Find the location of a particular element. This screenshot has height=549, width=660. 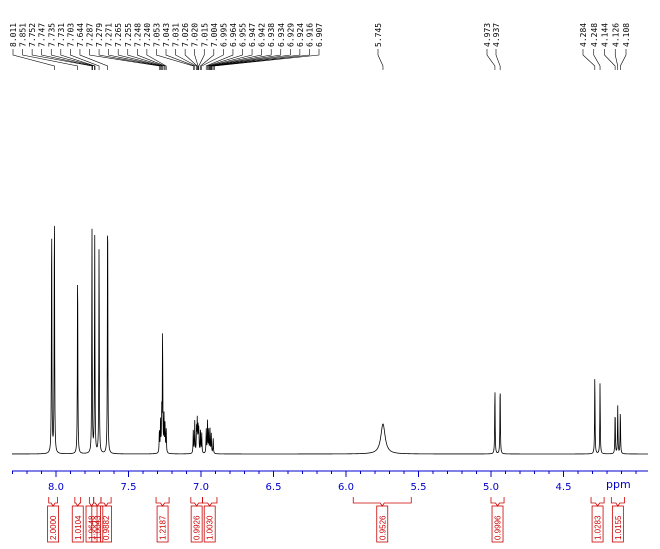

peak-label: 7.255 is located at coordinates (128, 35).